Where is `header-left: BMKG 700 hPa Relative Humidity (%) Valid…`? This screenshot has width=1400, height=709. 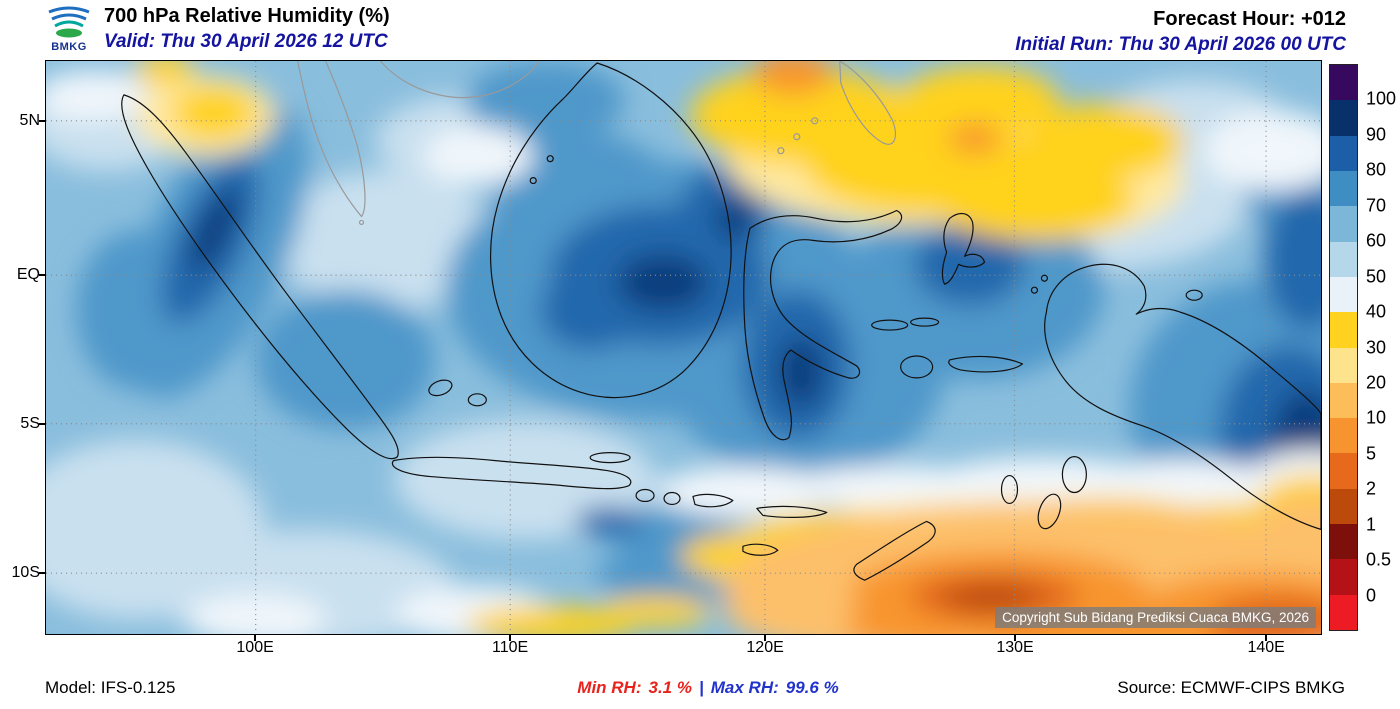 header-left: BMKG 700 hPa Relative Humidity (%) Valid… is located at coordinates (217, 29).